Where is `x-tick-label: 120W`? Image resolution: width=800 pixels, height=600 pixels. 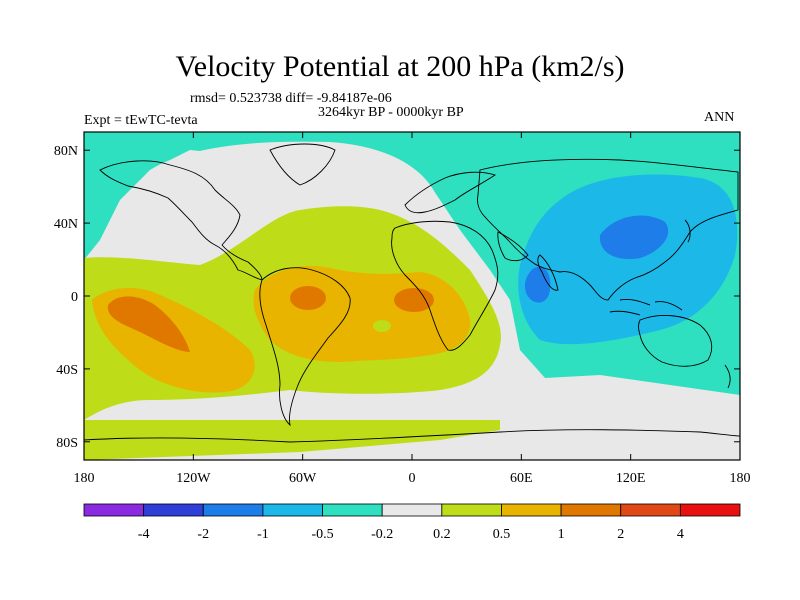 x-tick-label: 120W is located at coordinates (193, 478).